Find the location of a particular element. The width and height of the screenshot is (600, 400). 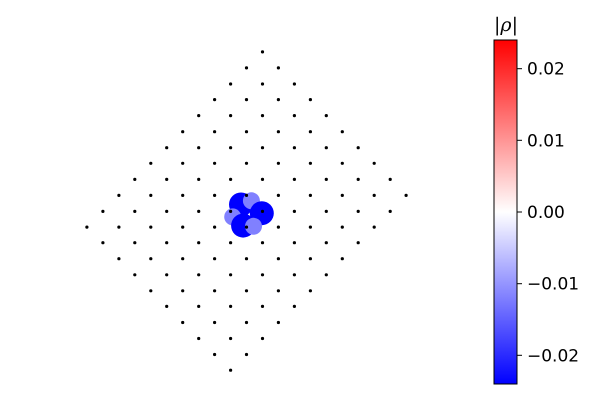

colorbar-tick-label-2: 0.00 is located at coordinates (546, 213).